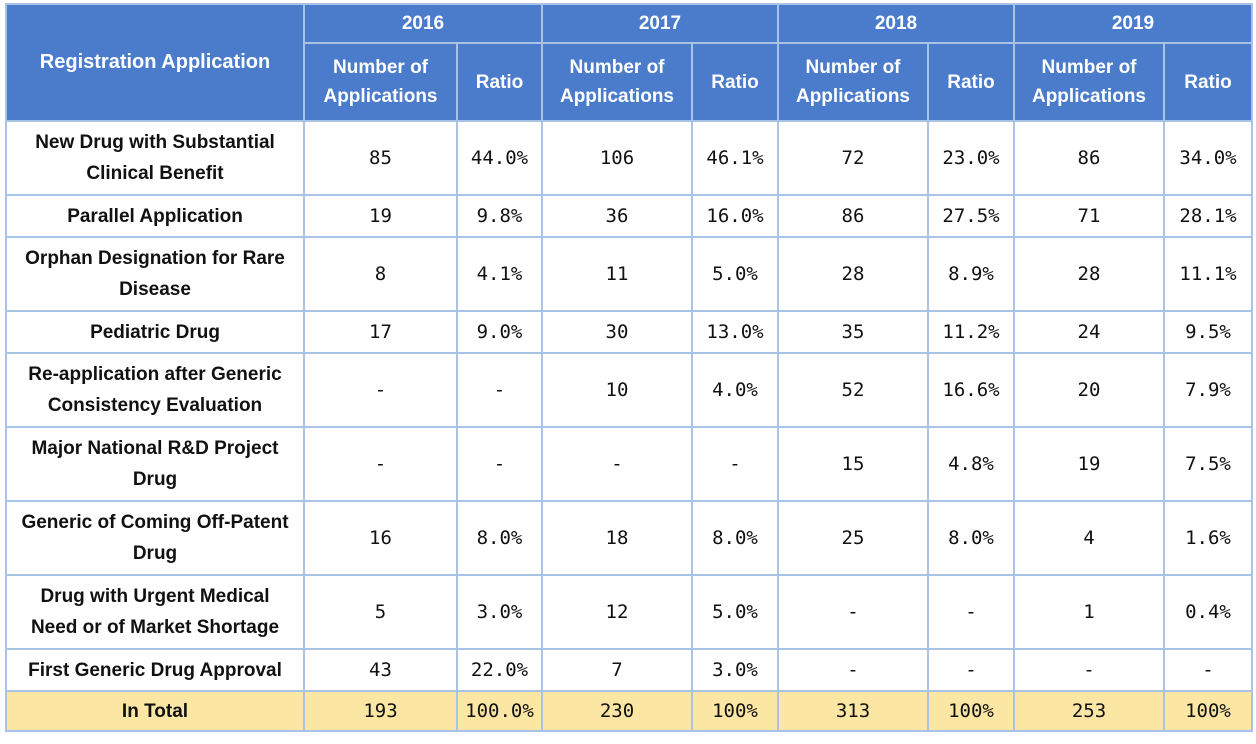 This screenshot has height=744, width=1256. Describe the element at coordinates (617, 332) in the screenshot. I see `table-cell: 30` at that location.